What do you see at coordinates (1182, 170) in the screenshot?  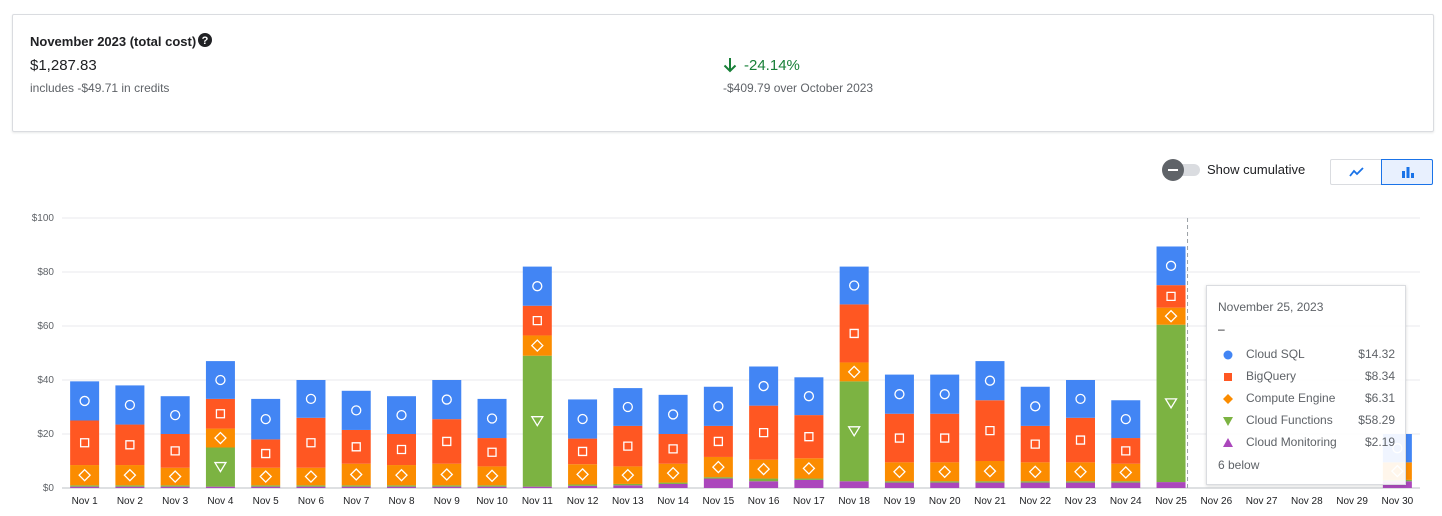 I see `cumulative-toggle` at bounding box center [1182, 170].